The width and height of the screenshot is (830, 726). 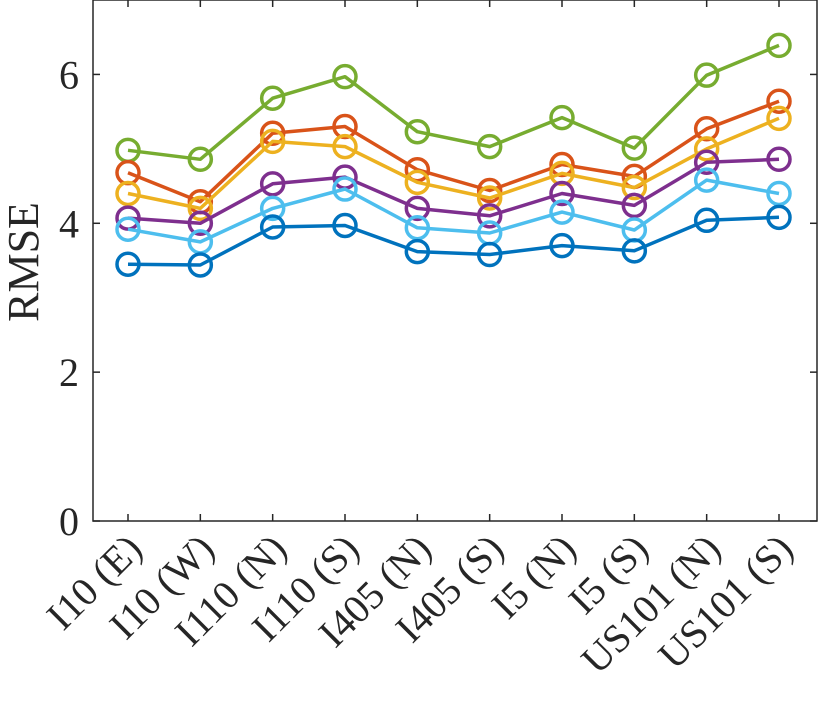 I want to click on y-tick-label: 0, so click(x=69, y=521).